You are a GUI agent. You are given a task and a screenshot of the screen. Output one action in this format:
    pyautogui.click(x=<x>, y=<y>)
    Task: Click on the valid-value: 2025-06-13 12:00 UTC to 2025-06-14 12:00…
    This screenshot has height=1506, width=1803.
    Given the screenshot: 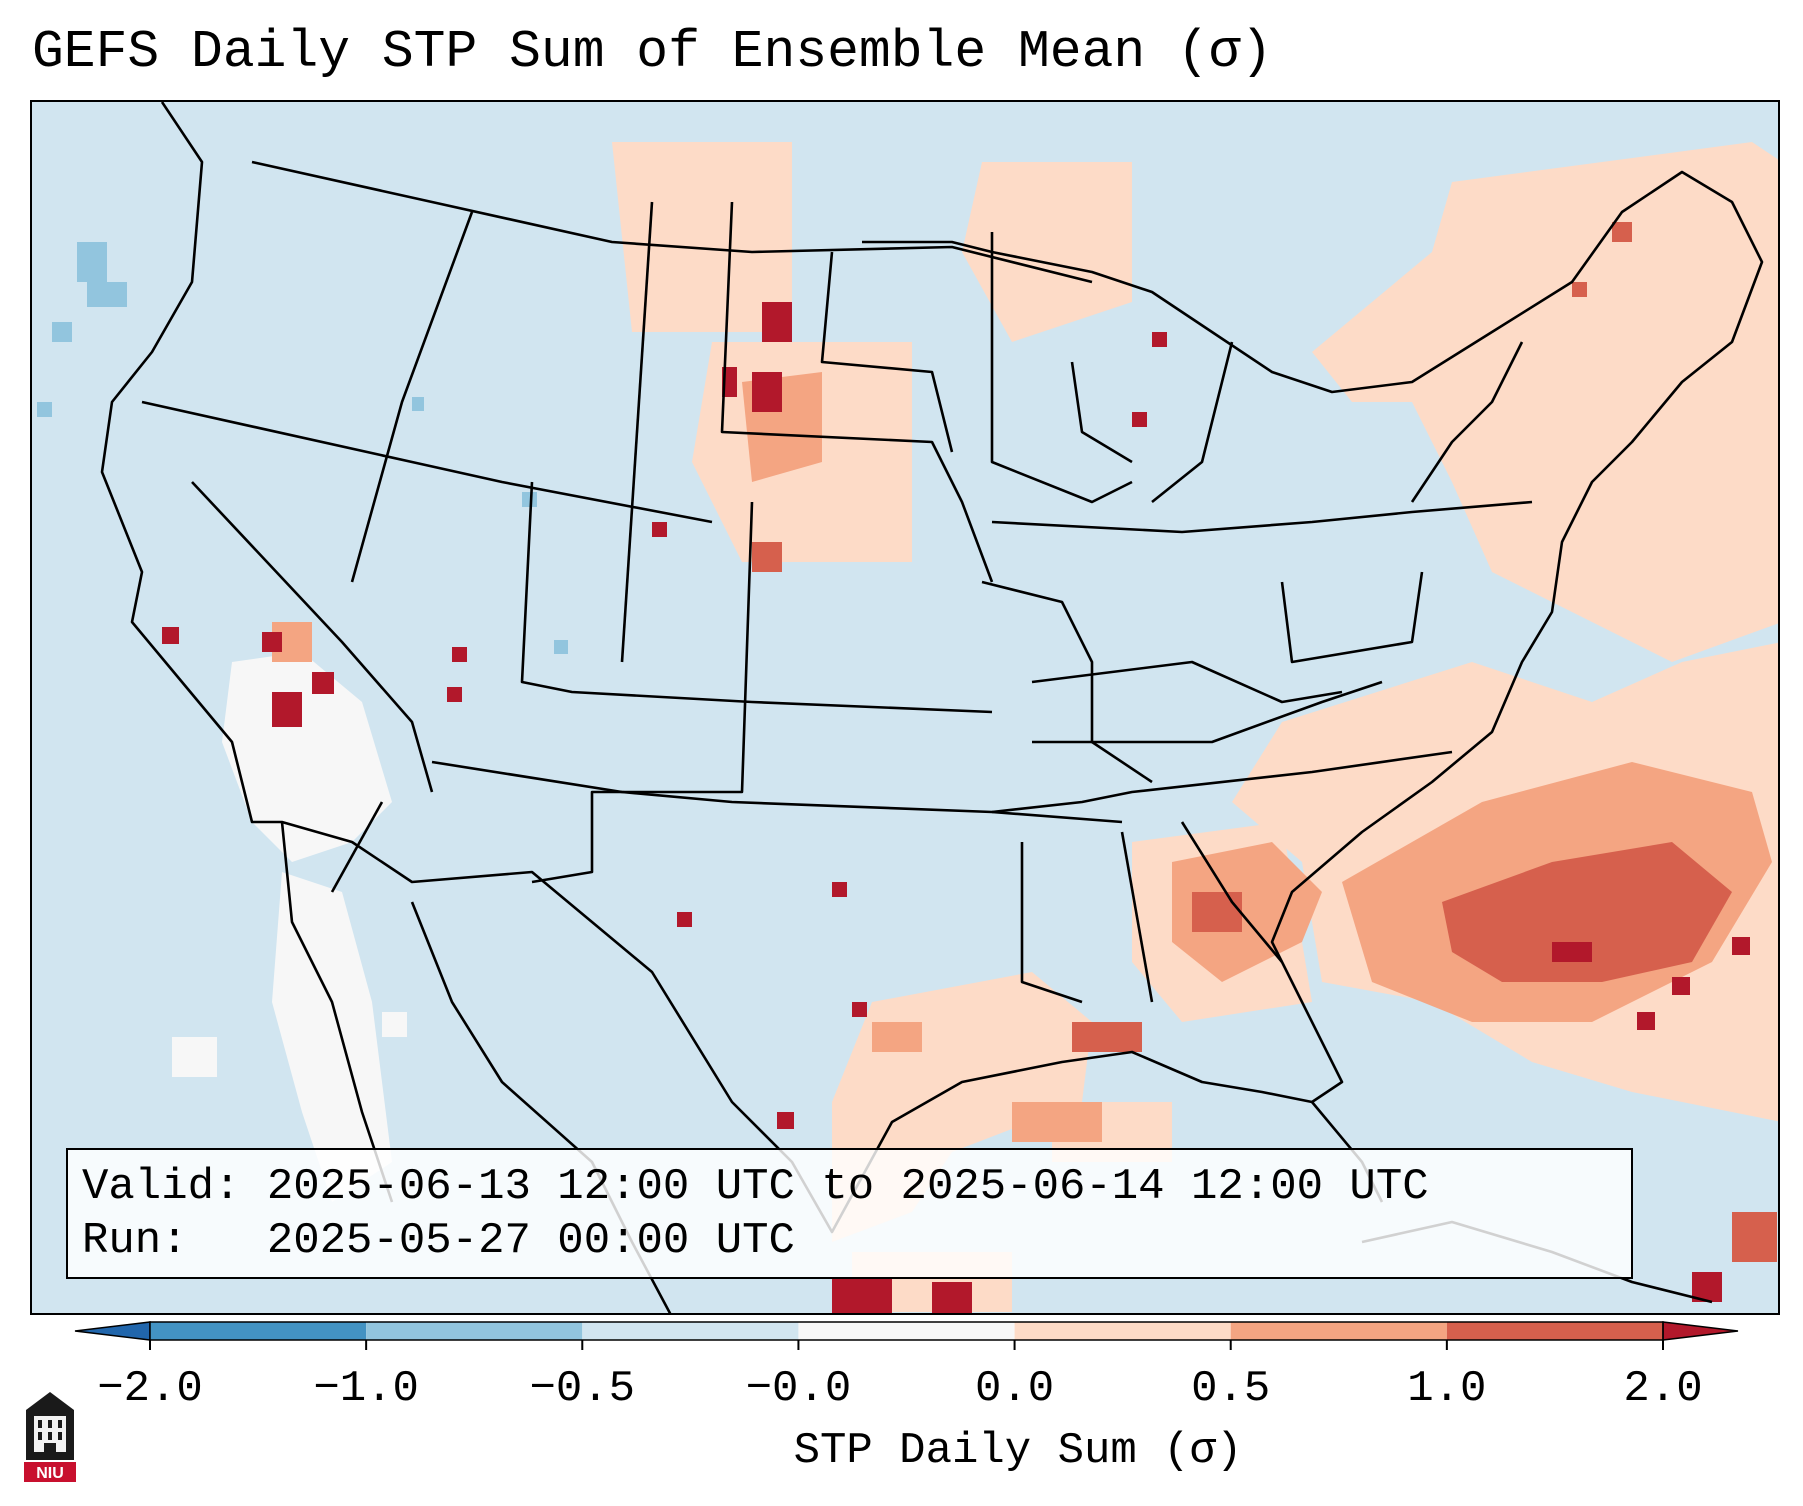 What is the action you would take?
    pyautogui.click(x=847, y=1187)
    